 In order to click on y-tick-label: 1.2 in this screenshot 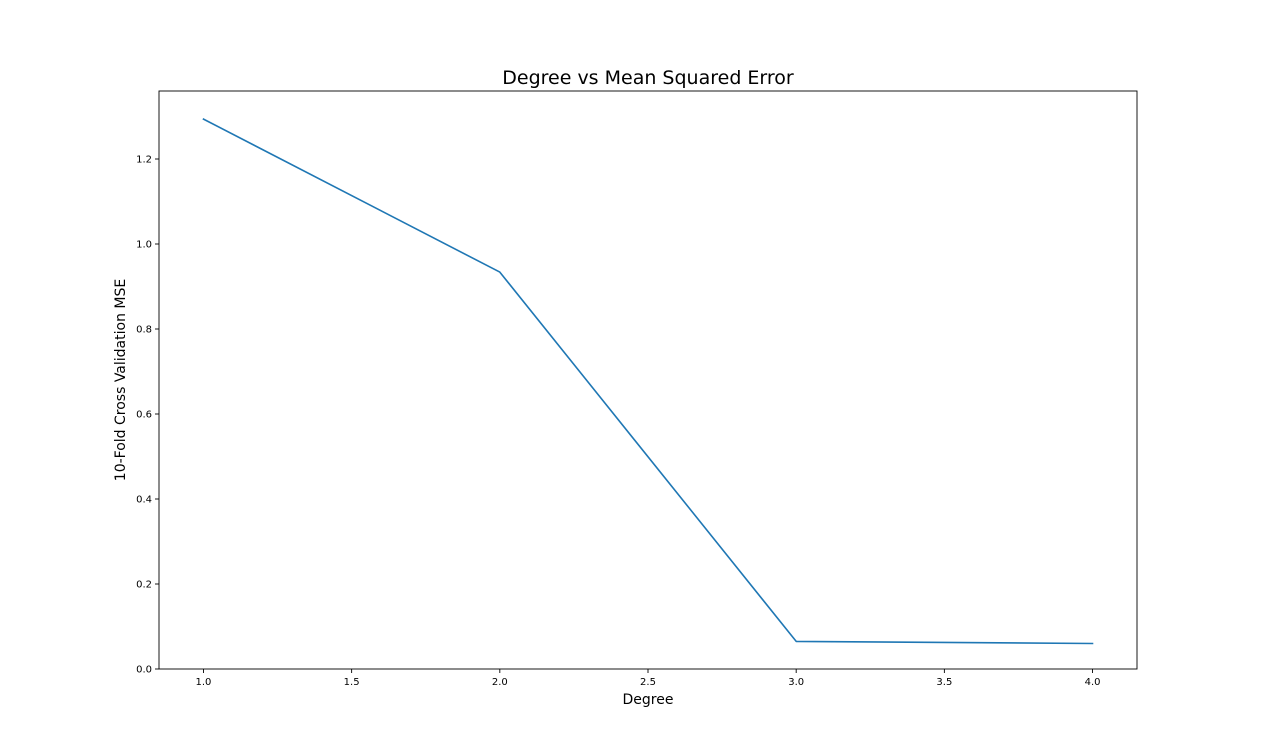, I will do `click(144, 160)`.